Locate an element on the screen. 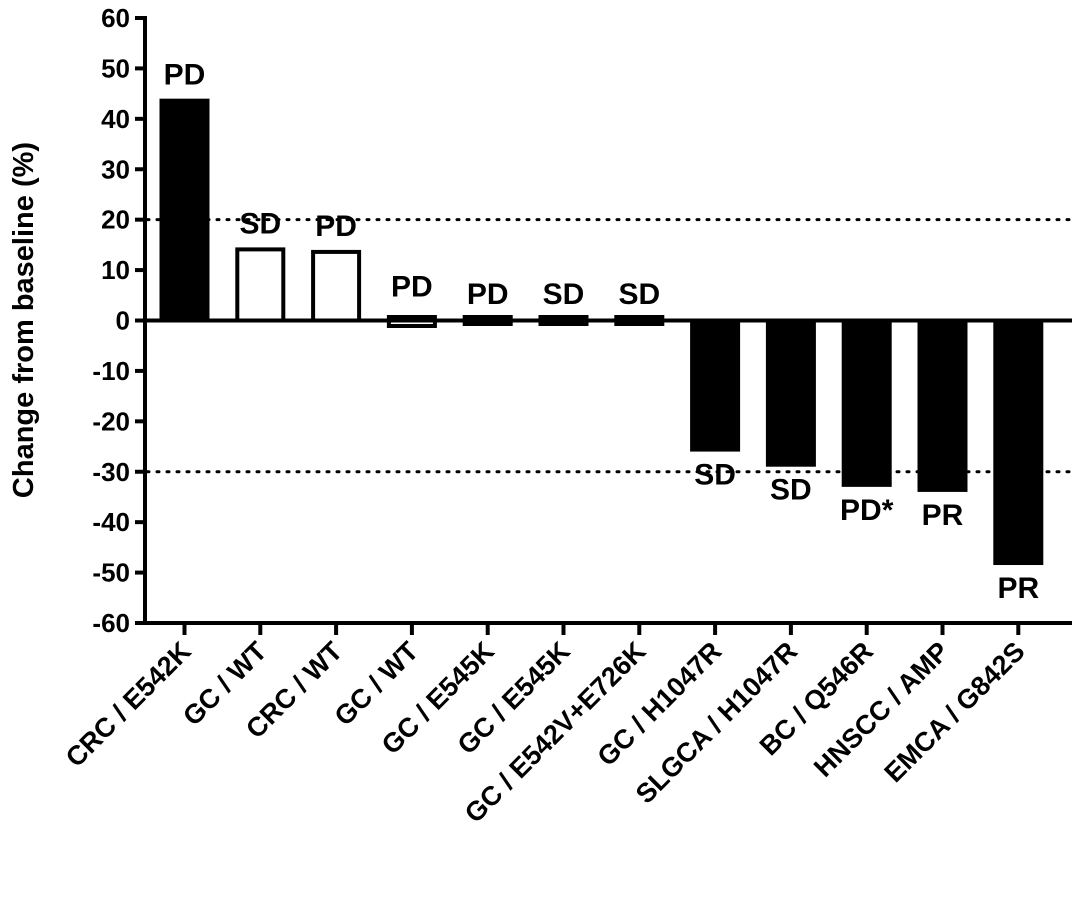  y-tick-label: -20 is located at coordinates (111, 421).